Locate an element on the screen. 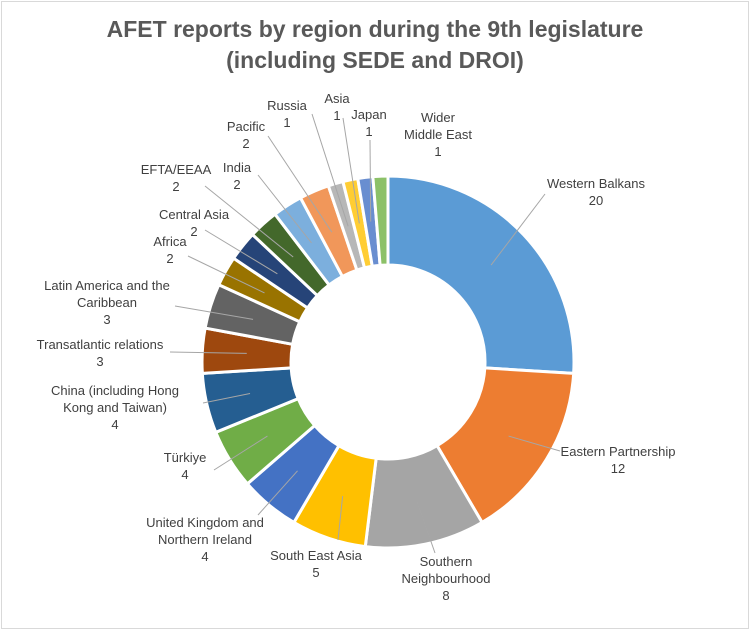  leader-line-russia is located at coordinates (330, 170).